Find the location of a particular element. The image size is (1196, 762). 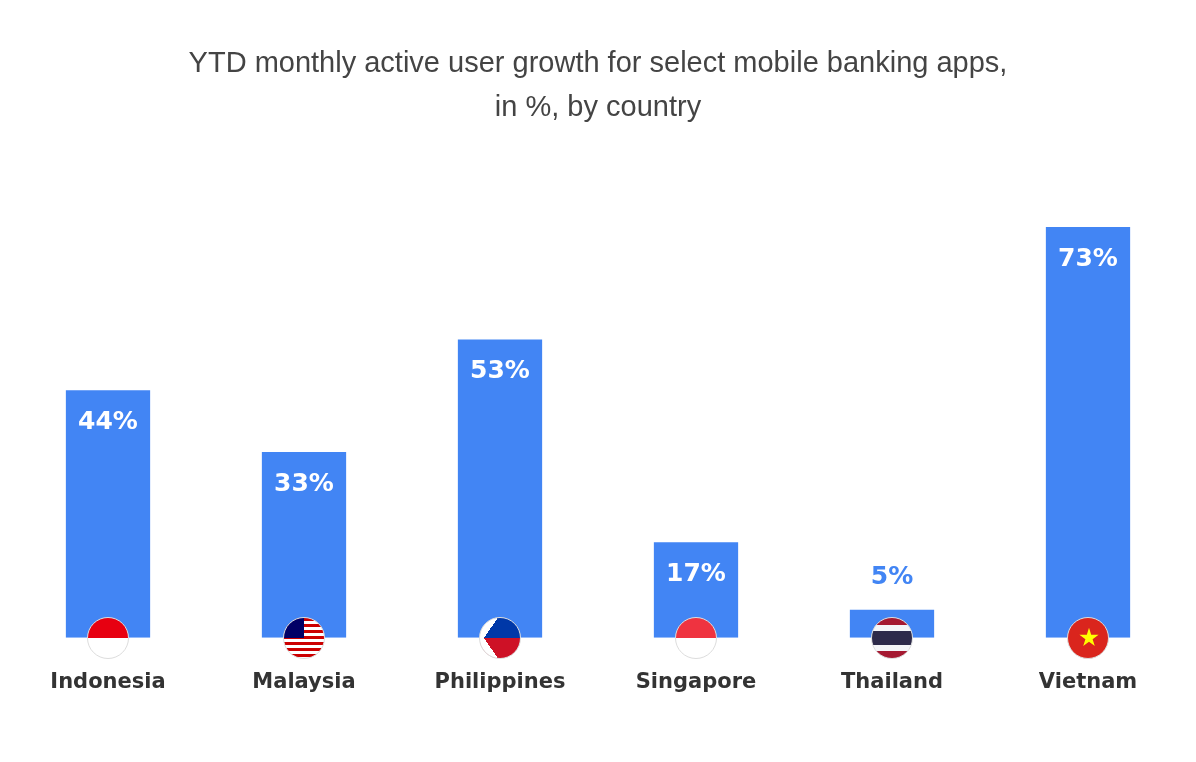

data-label: 17% is located at coordinates (696, 572).